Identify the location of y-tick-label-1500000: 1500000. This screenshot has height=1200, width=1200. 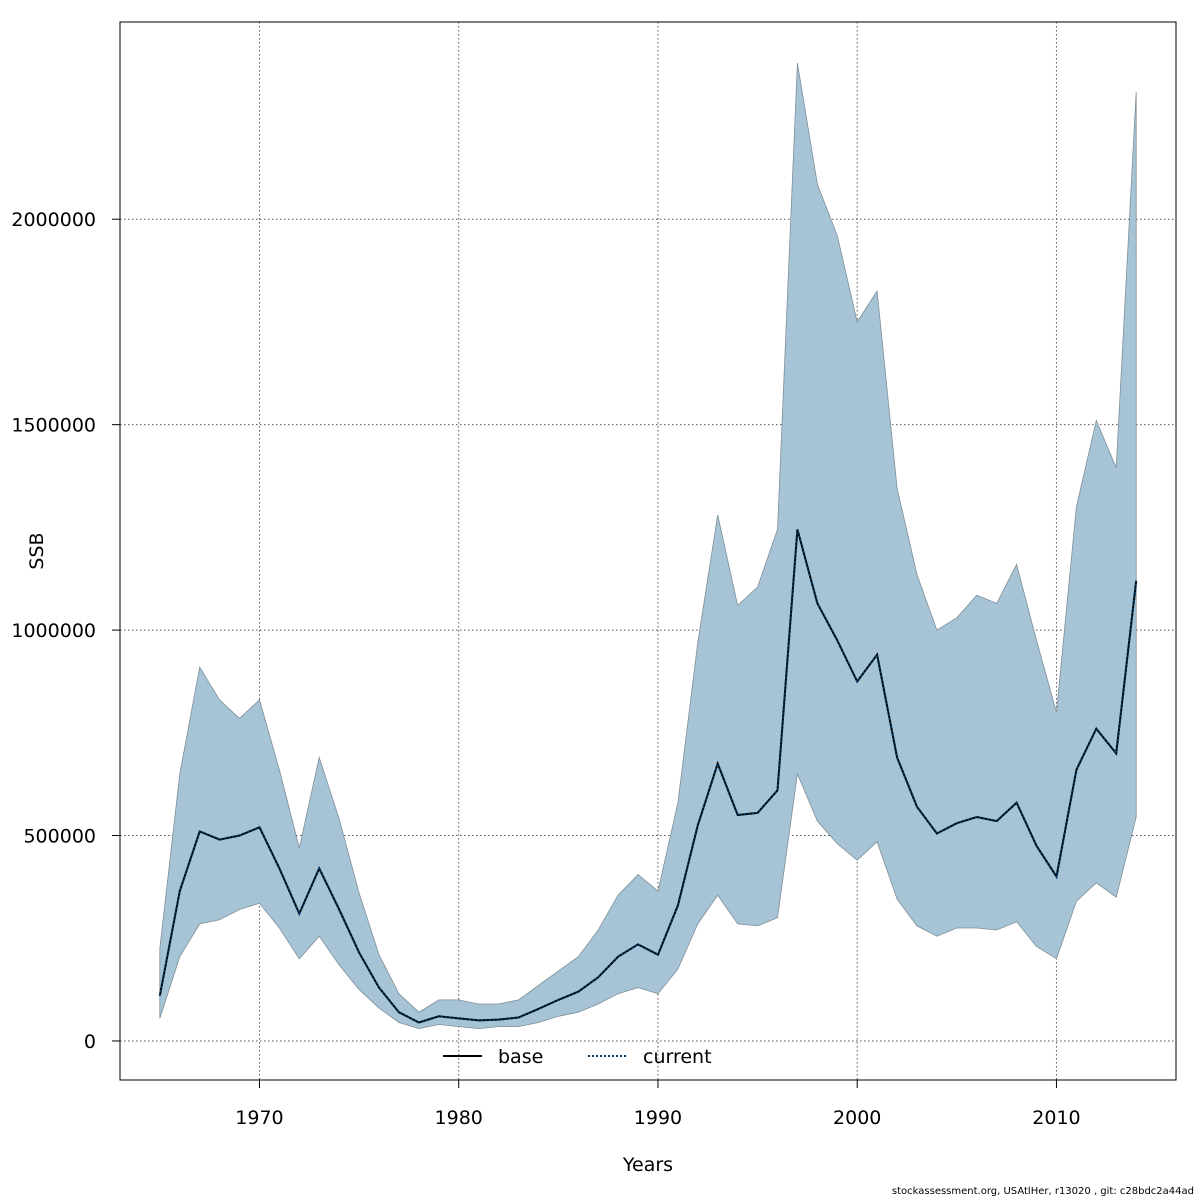
(53, 426).